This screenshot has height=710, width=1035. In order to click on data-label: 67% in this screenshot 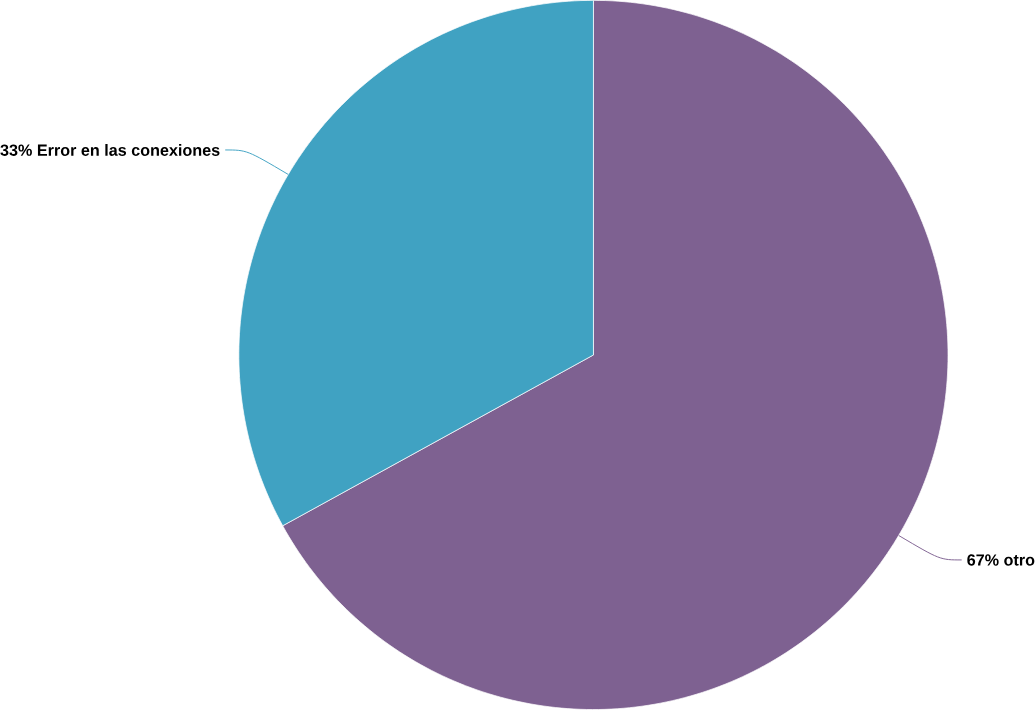, I will do `click(983, 560)`.